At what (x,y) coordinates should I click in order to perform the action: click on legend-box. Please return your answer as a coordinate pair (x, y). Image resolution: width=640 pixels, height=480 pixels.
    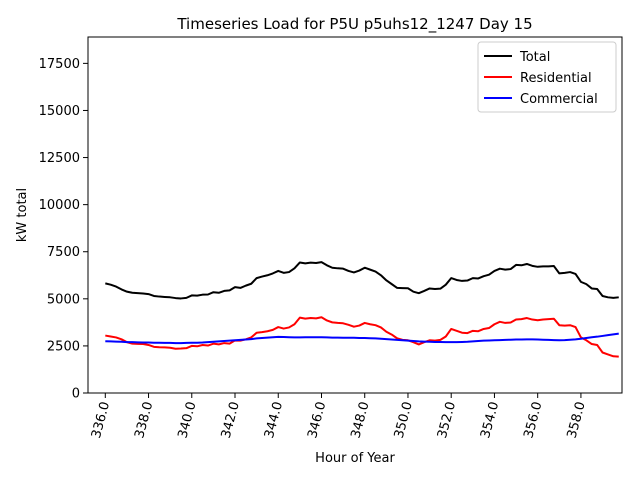
    Looking at the image, I should click on (547, 77).